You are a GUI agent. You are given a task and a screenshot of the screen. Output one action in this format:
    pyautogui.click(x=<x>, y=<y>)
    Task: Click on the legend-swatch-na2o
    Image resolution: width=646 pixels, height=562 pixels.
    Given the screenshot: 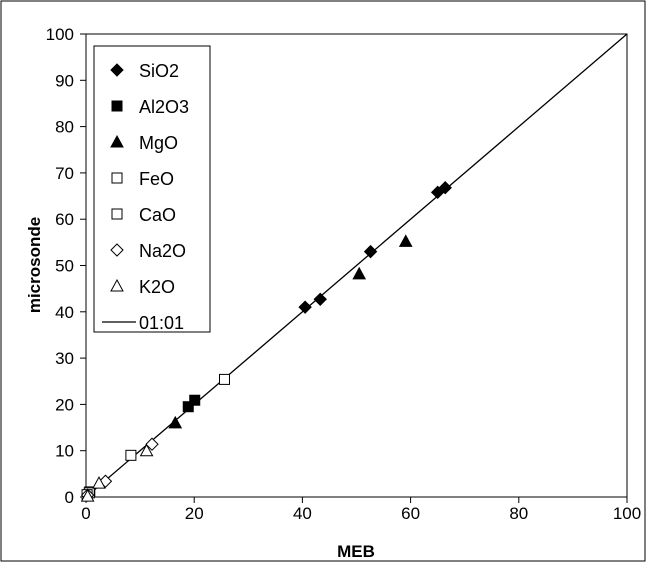 What is the action you would take?
    pyautogui.click(x=117, y=250)
    